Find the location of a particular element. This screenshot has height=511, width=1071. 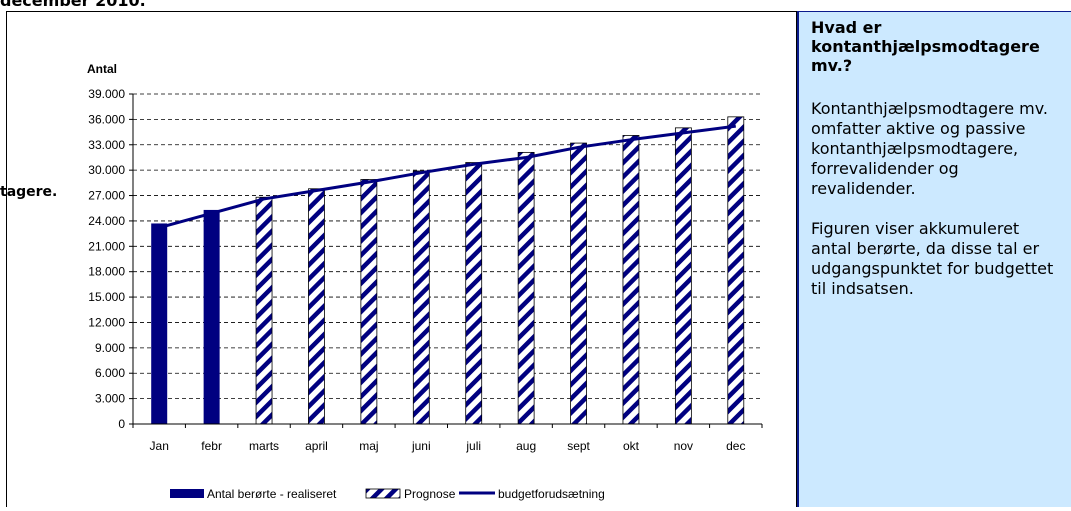

x-tick-label: Jan is located at coordinates (159, 446).